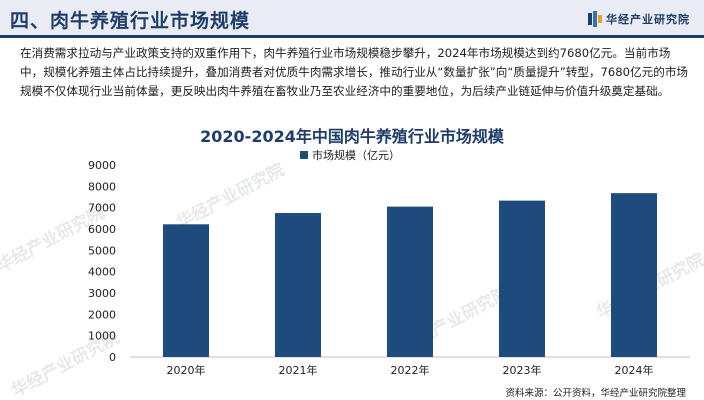 This screenshot has height=400, width=704. Describe the element at coordinates (522, 370) in the screenshot. I see `x-tick-label: 2023年` at that location.